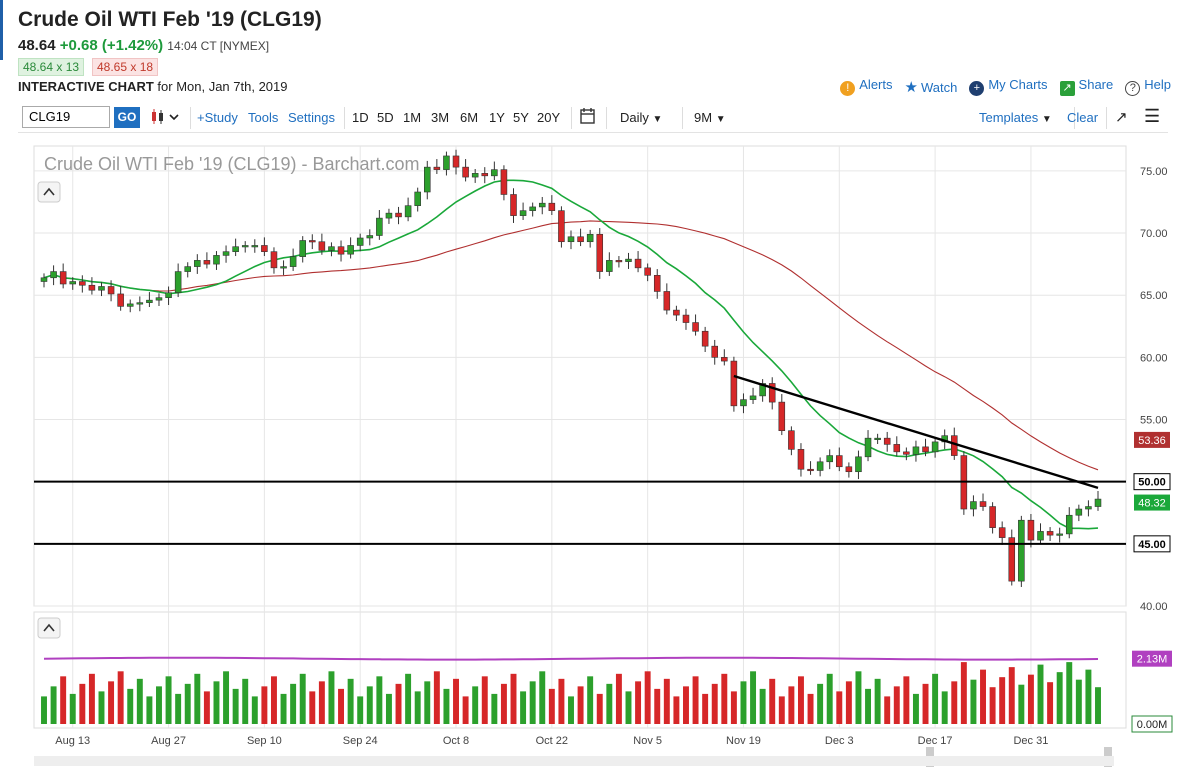  What do you see at coordinates (935, 741) in the screenshot?
I see `x-tick-label: Dec 17` at bounding box center [935, 741].